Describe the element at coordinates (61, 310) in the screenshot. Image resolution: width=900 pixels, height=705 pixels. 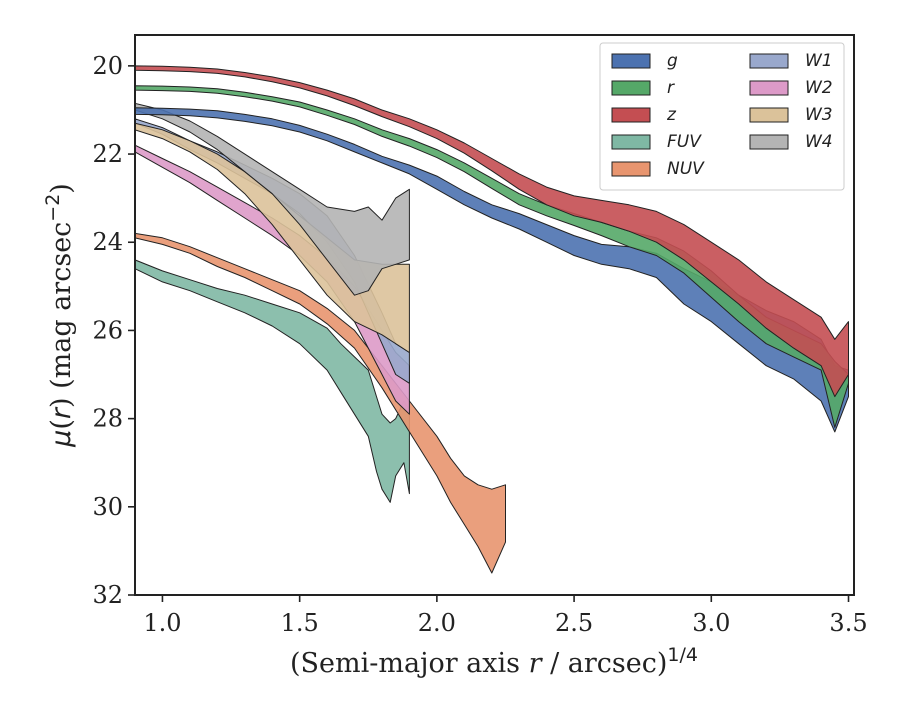
I see `y-axis-label-unit: (mag arcsec` at that location.